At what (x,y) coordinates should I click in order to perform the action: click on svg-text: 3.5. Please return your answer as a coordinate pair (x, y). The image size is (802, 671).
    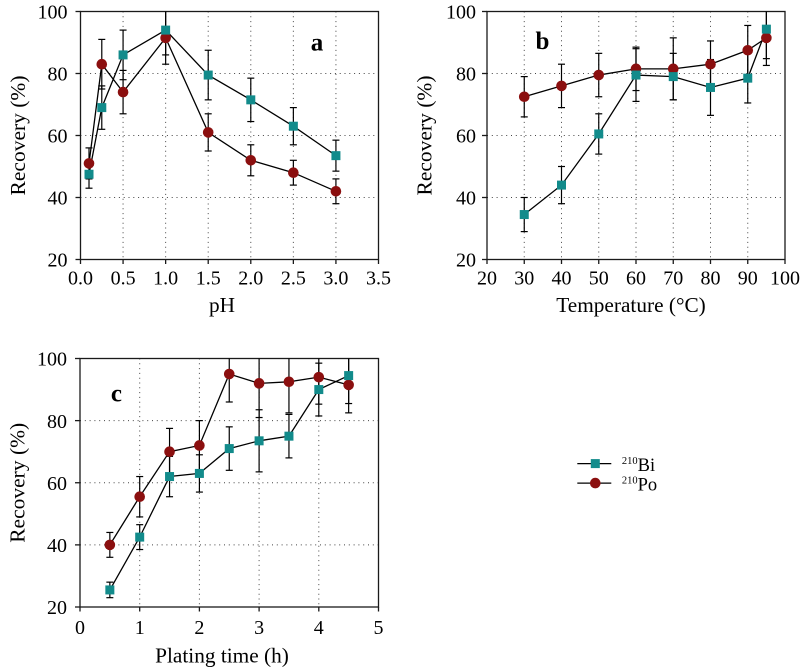
    Looking at the image, I should click on (378, 279).